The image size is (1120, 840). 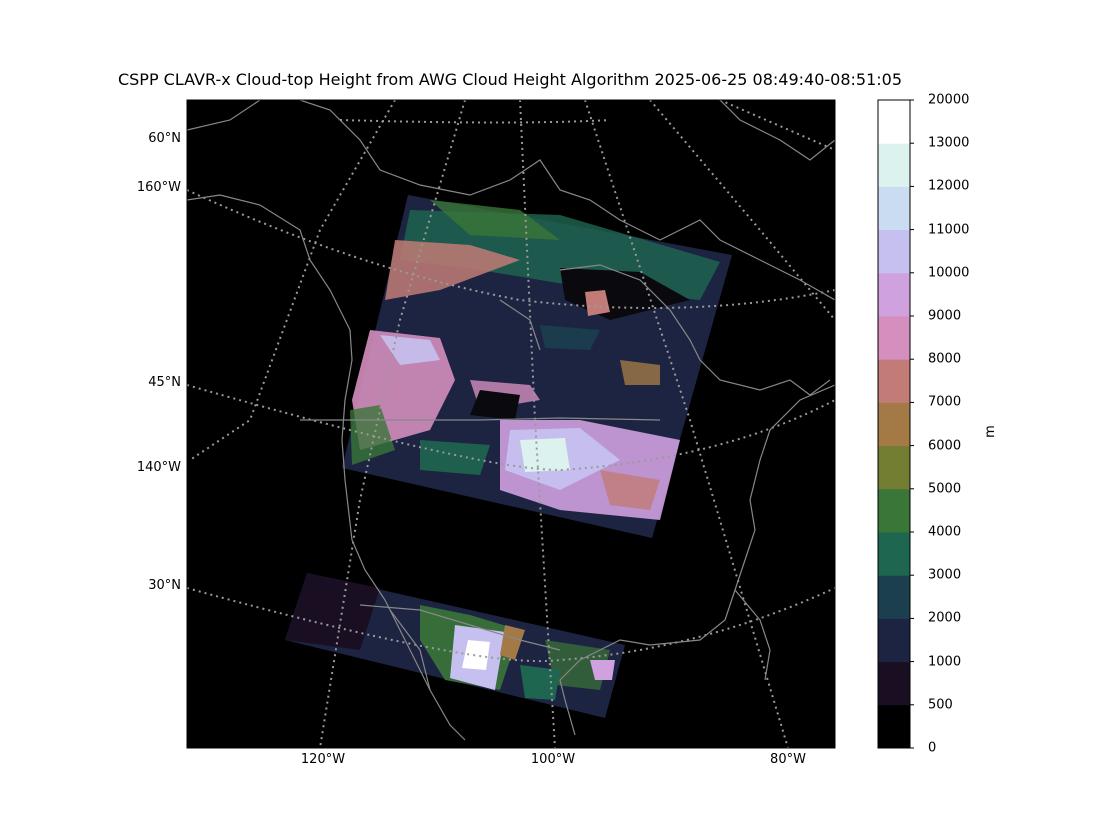 What do you see at coordinates (949, 230) in the screenshot?
I see `colorbar-tick-label: 11000` at bounding box center [949, 230].